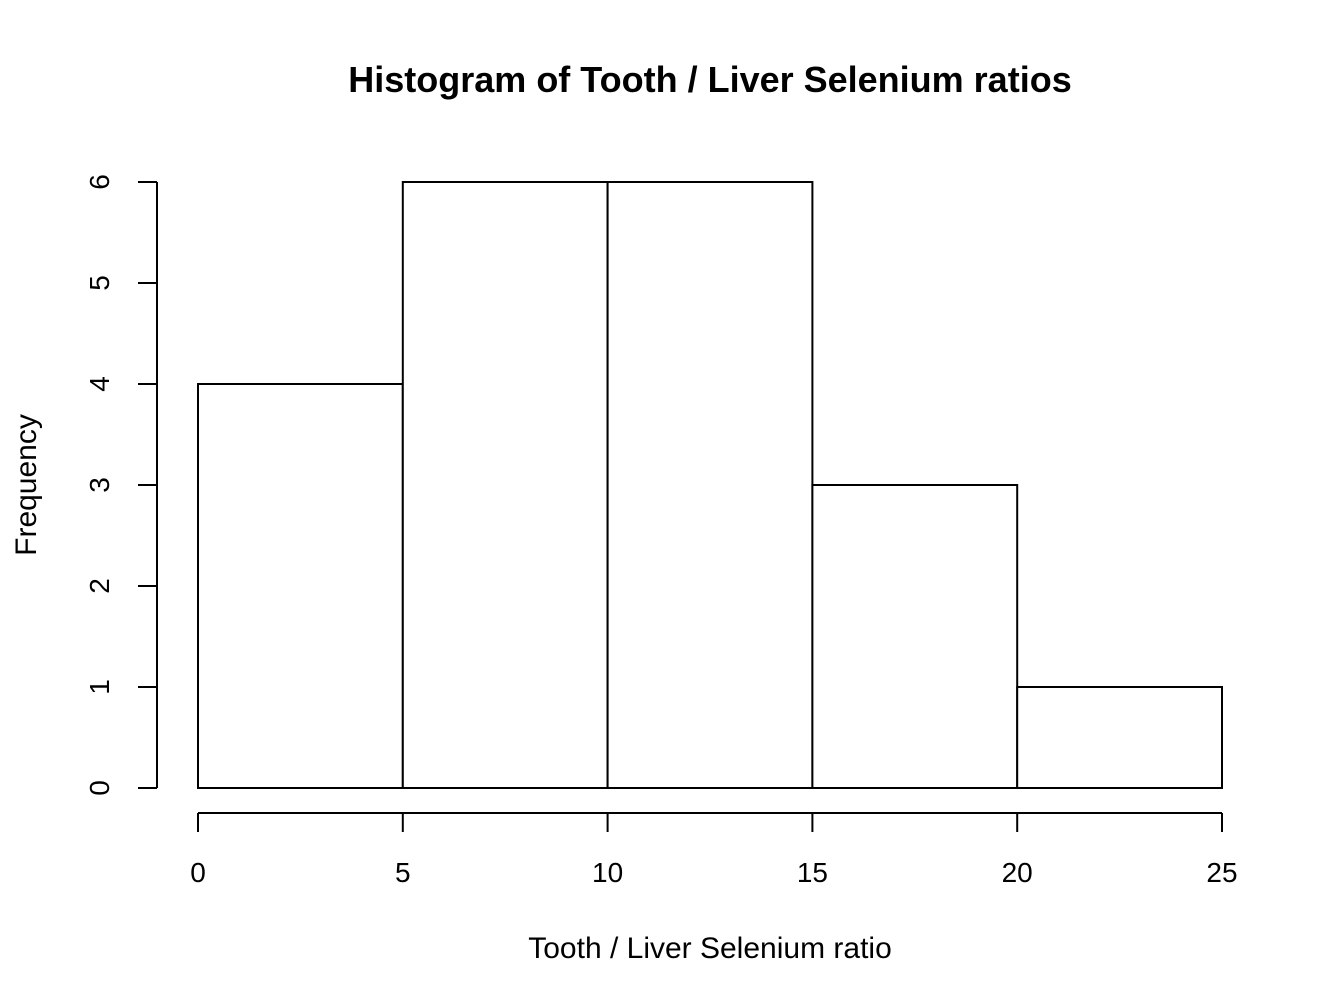 The image size is (1344, 1008). What do you see at coordinates (714, 850) in the screenshot?
I see `x-axis: 0 5 10 15 20 25` at bounding box center [714, 850].